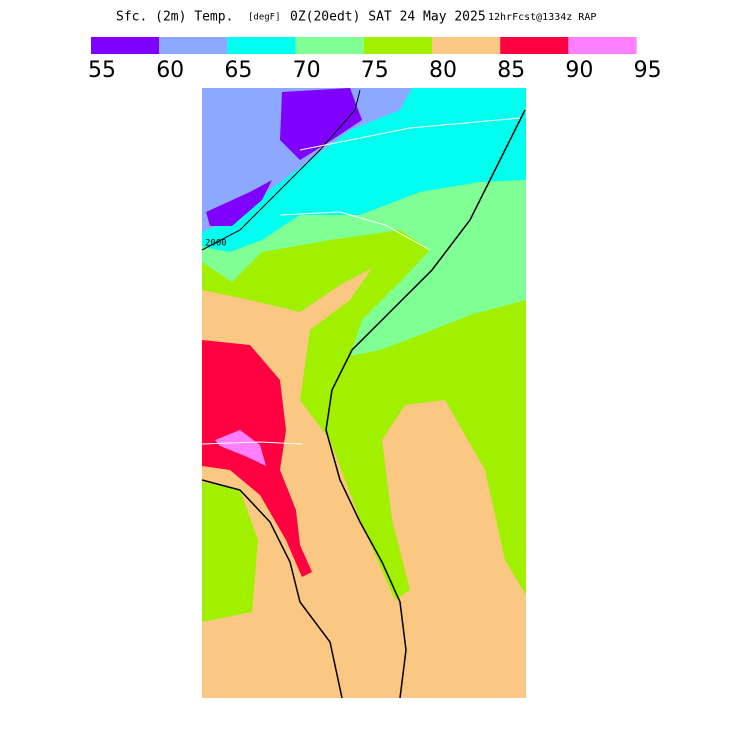 The height and width of the screenshot is (733, 729). What do you see at coordinates (102, 70) in the screenshot?
I see `legend-label: 55` at bounding box center [102, 70].